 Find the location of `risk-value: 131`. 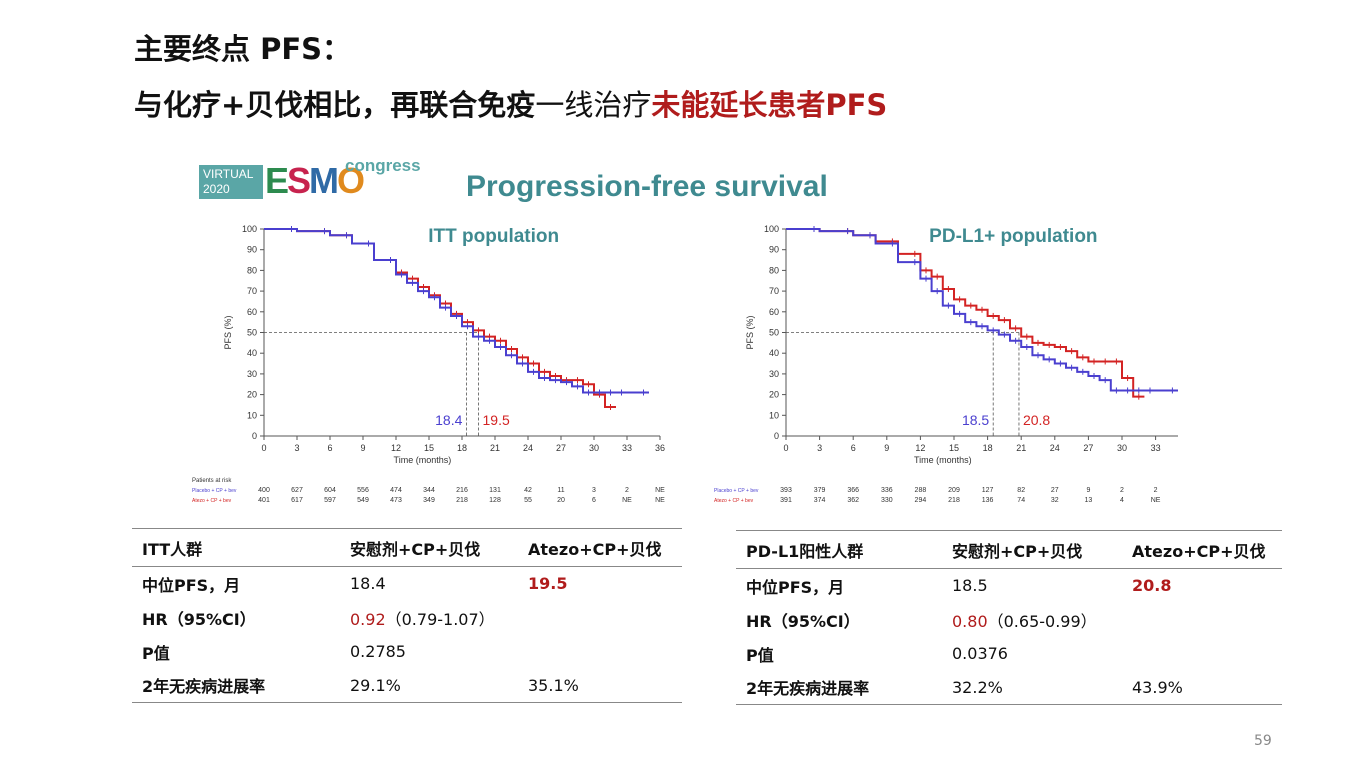

risk-value: 131 is located at coordinates (495, 490).